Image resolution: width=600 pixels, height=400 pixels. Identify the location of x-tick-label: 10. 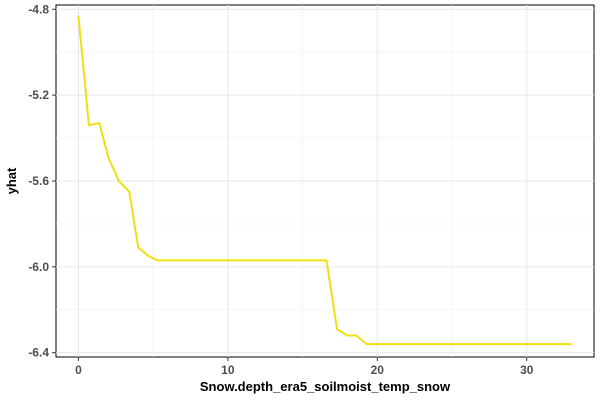
(228, 370).